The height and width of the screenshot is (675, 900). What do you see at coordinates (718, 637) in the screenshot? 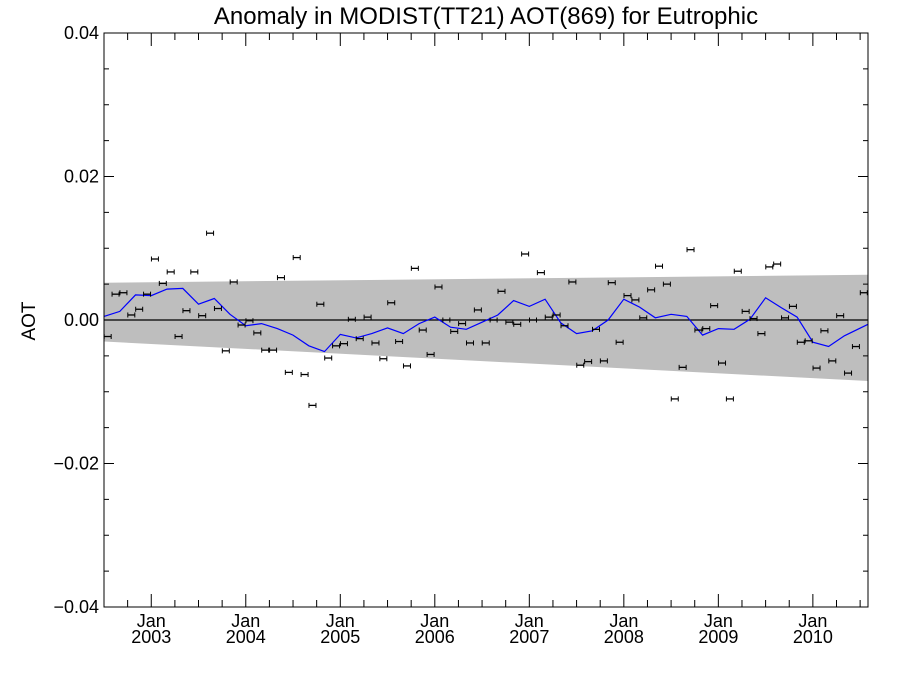
I see `x-tick-year: 2009` at bounding box center [718, 637].